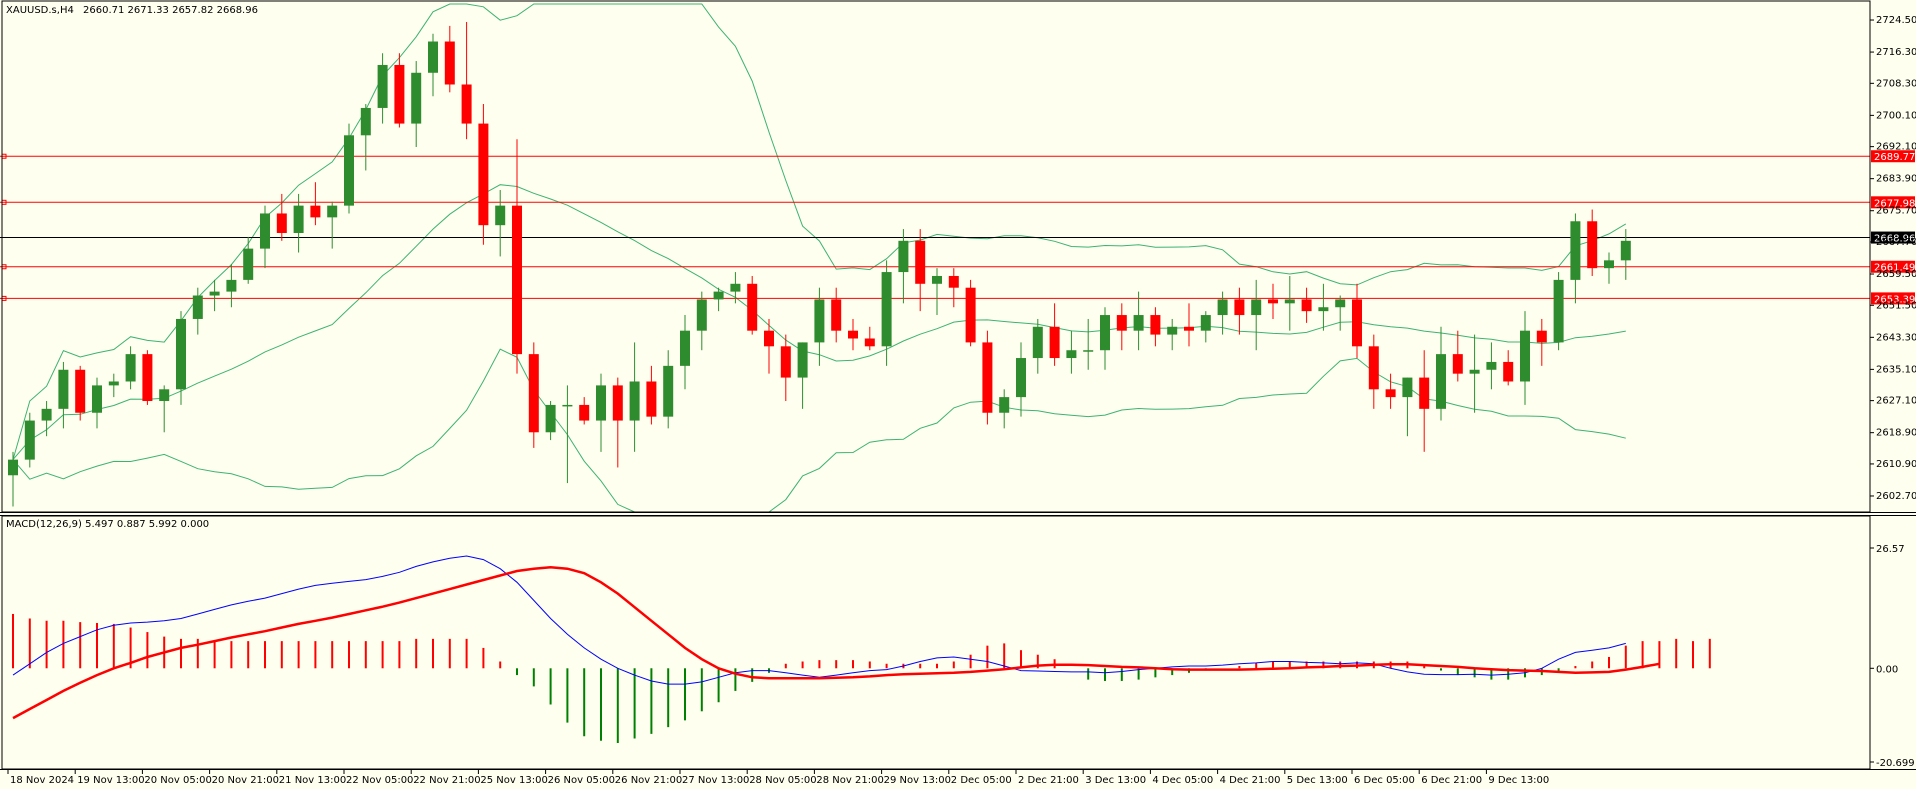 The height and width of the screenshot is (789, 1916). Describe the element at coordinates (1893, 266) in the screenshot. I see `level-price-tag` at that location.